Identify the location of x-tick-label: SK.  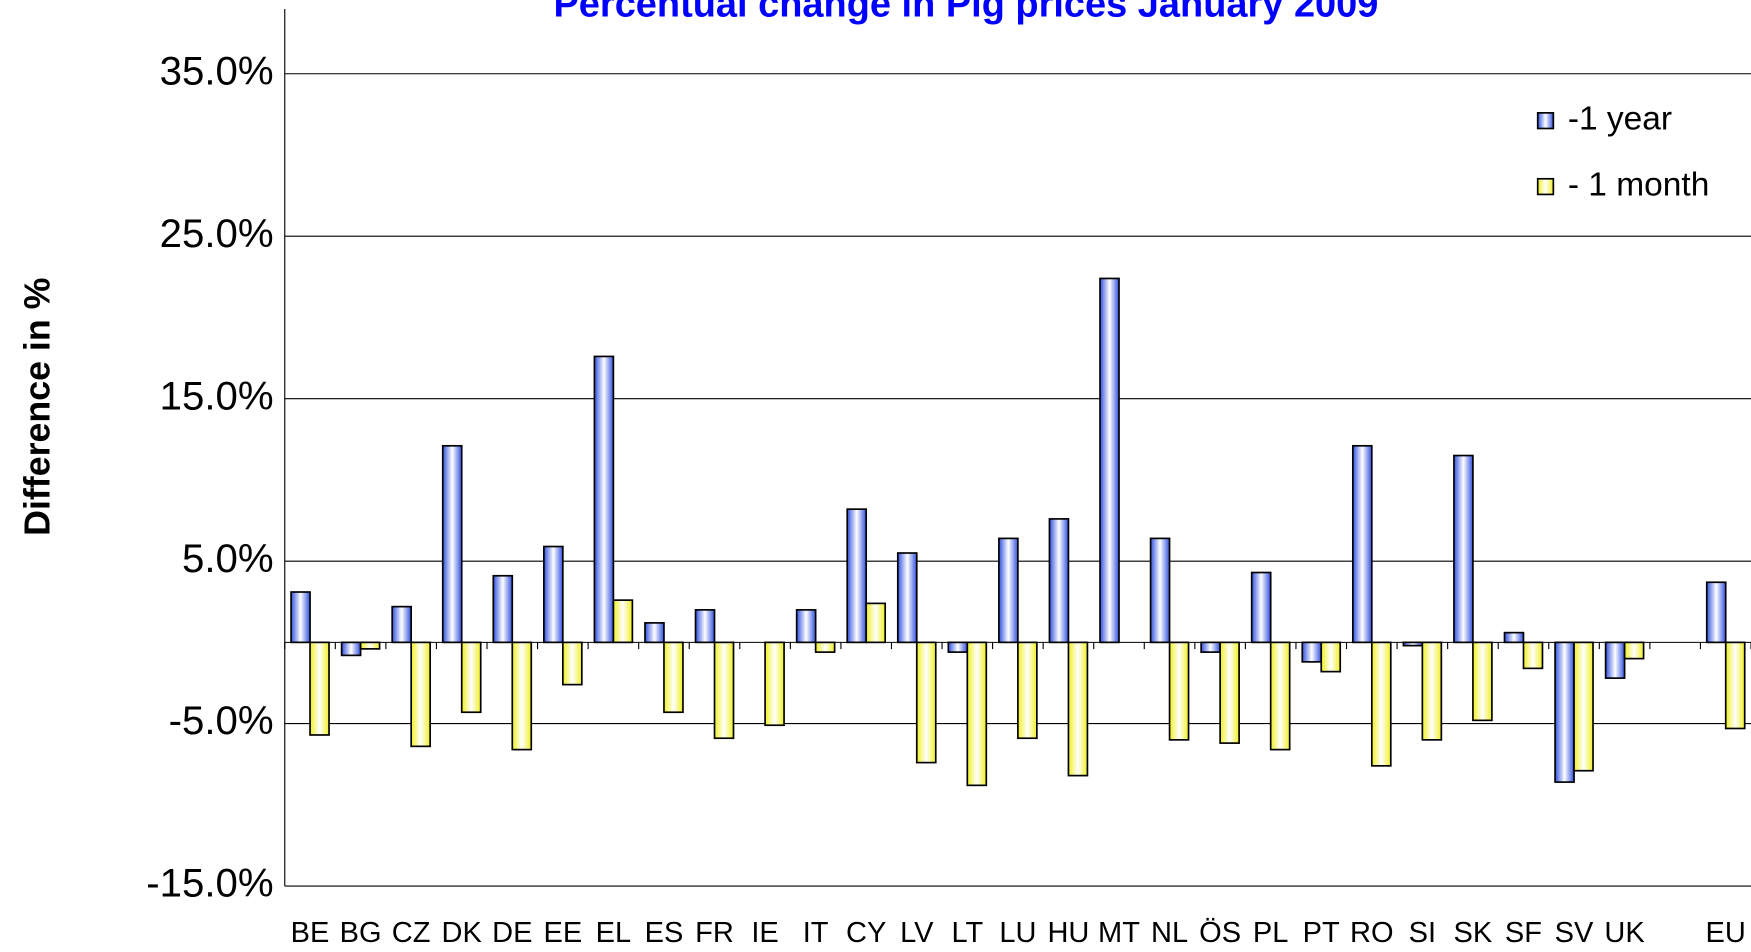
(1473, 933).